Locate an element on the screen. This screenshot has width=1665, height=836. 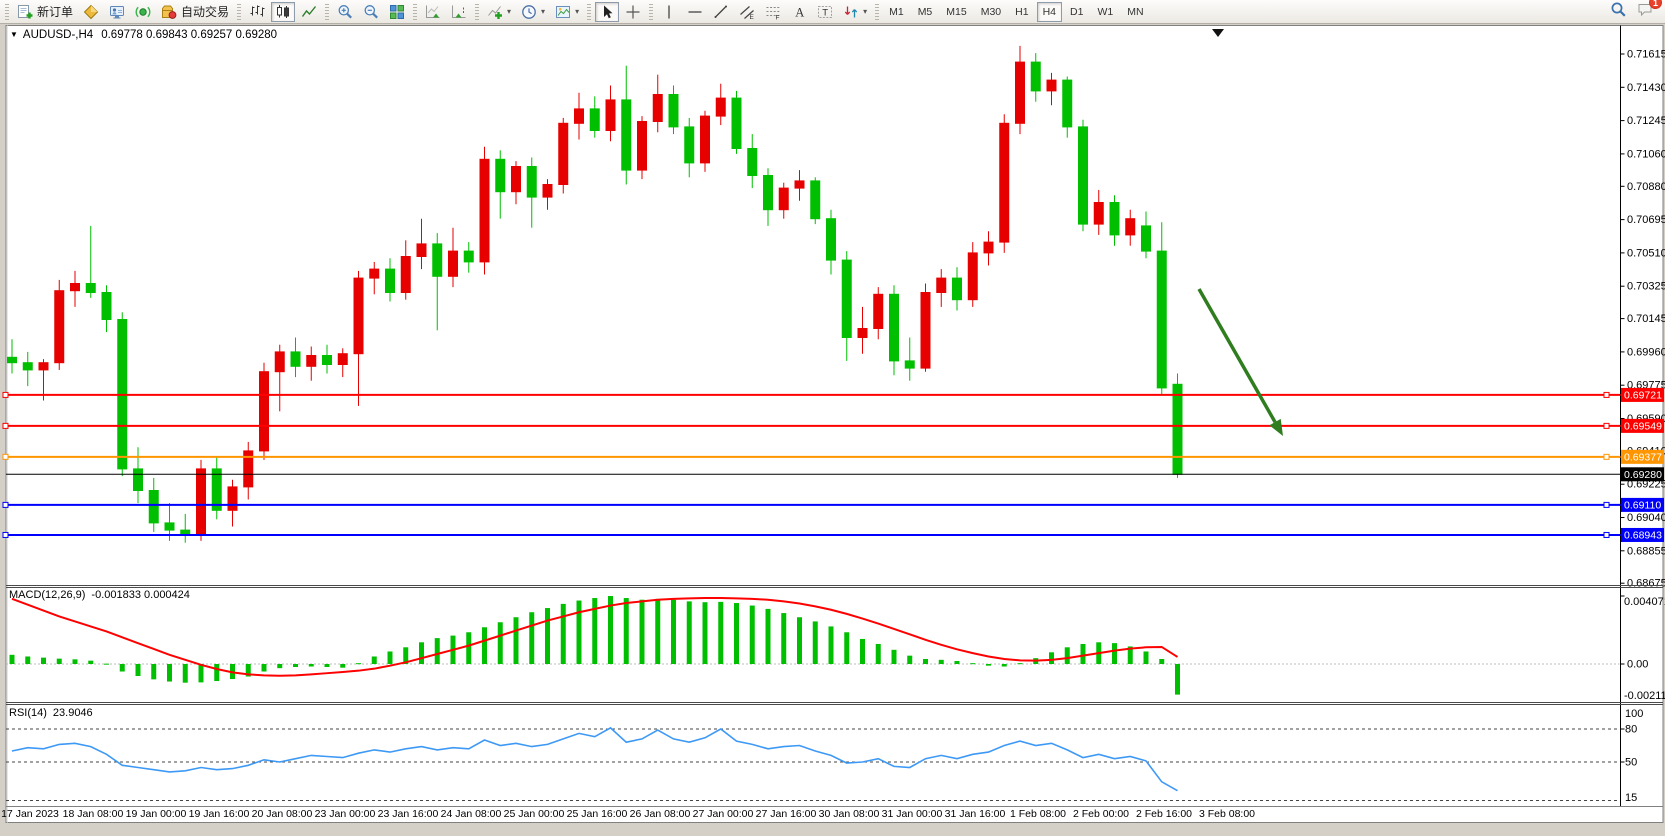
text-button: A is located at coordinates (799, 12).